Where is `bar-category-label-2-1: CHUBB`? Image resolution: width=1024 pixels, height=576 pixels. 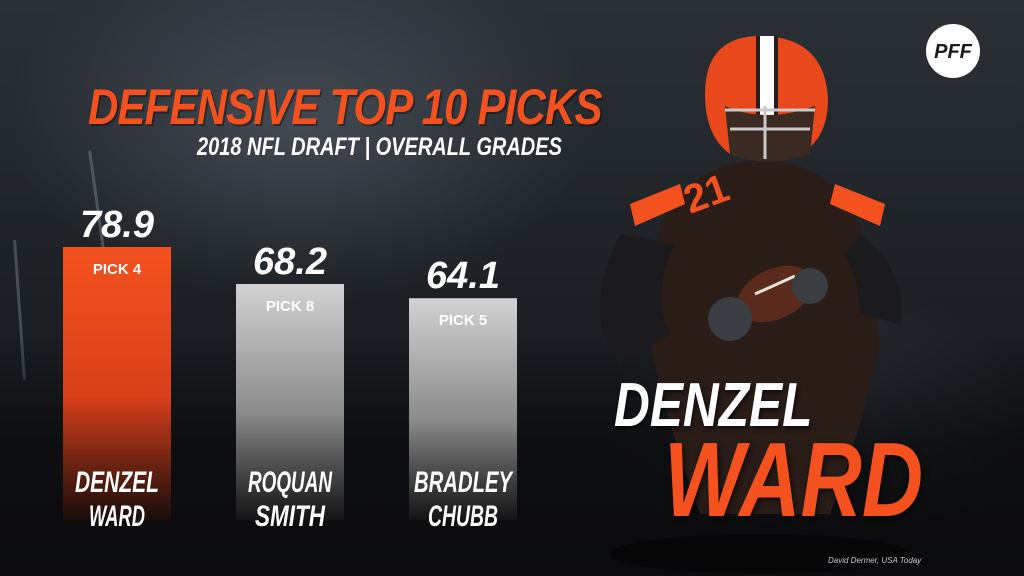 bar-category-label-2-1: CHUBB is located at coordinates (463, 516).